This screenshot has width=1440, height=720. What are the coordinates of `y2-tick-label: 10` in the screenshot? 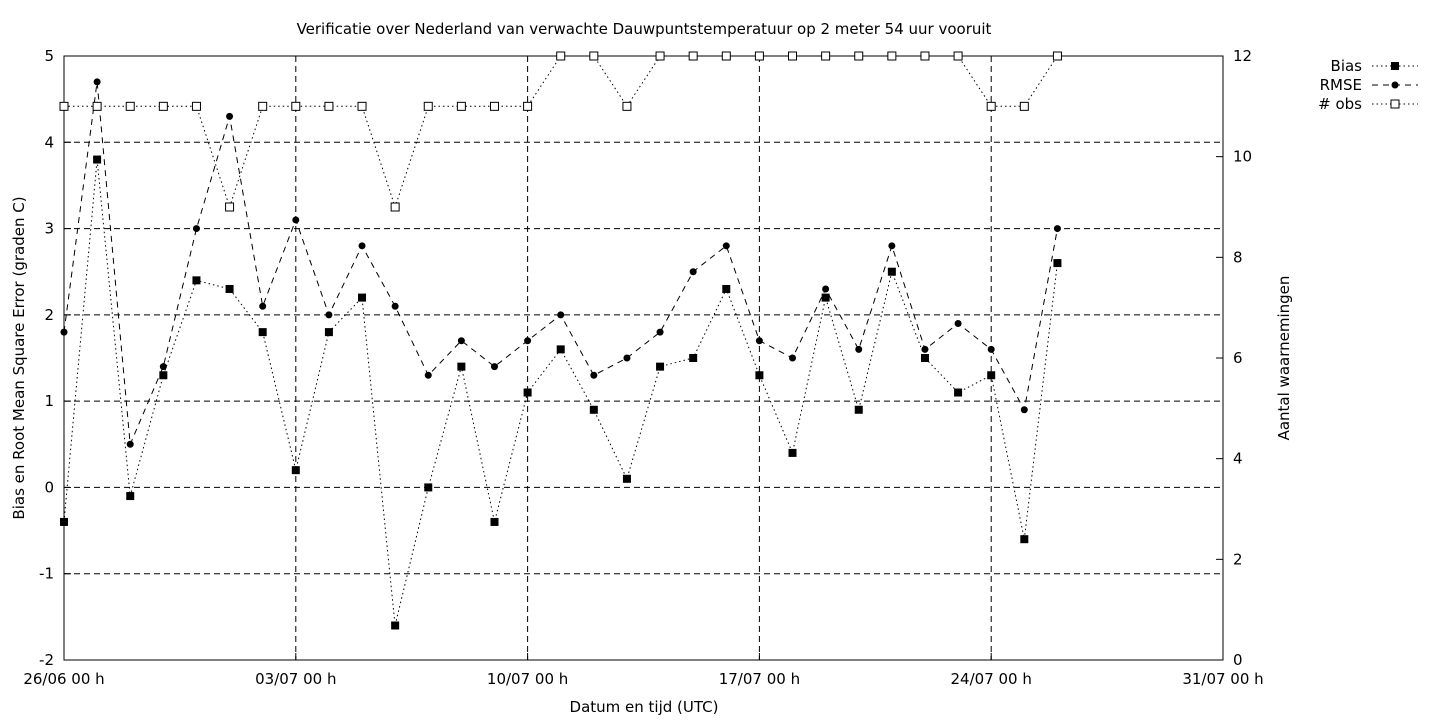 It's located at (1242, 157).